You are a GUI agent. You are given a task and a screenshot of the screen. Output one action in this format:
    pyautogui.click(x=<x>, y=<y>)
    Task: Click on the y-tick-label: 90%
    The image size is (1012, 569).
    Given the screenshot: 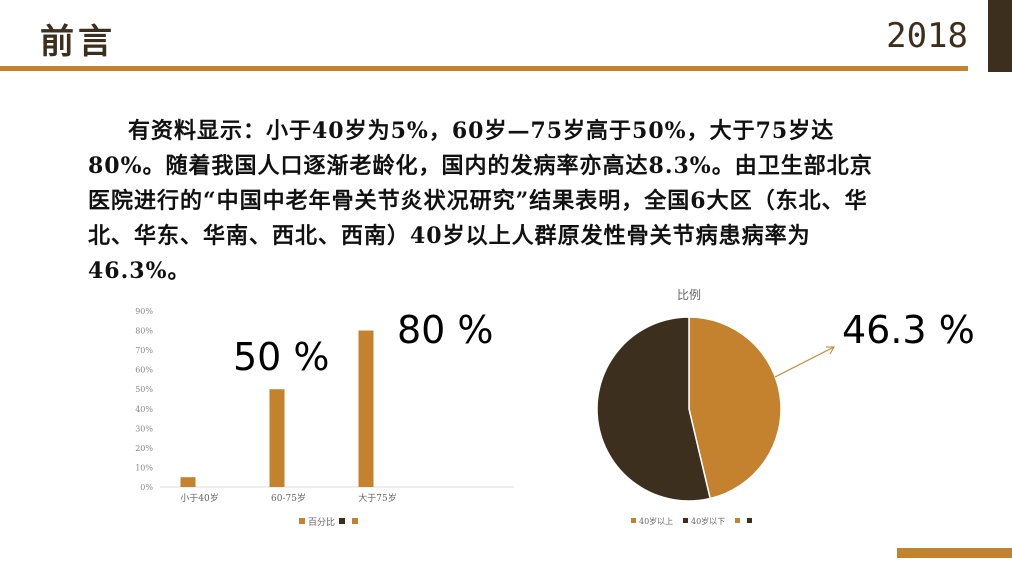 What is the action you would take?
    pyautogui.click(x=144, y=311)
    